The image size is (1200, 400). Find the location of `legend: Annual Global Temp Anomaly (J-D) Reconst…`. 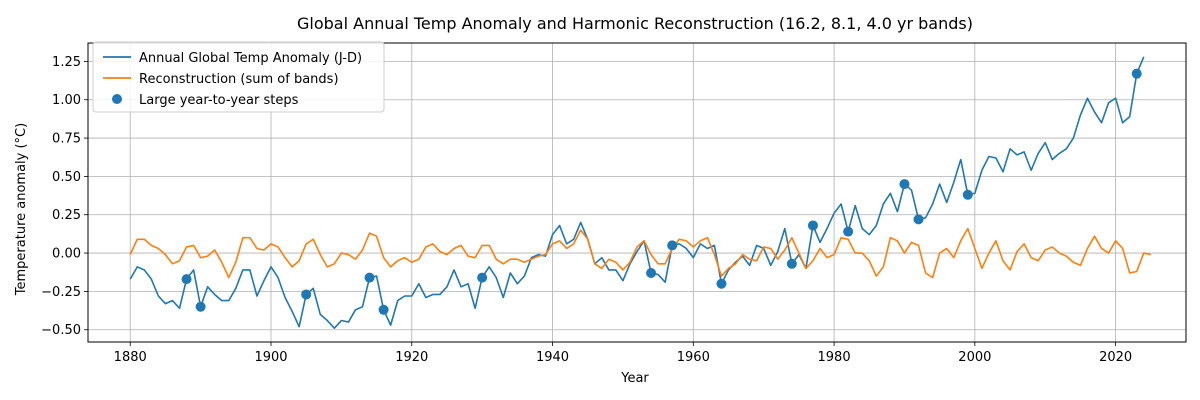

legend: Annual Global Temp Anomaly (J-D) Reconst… is located at coordinates (238, 77).